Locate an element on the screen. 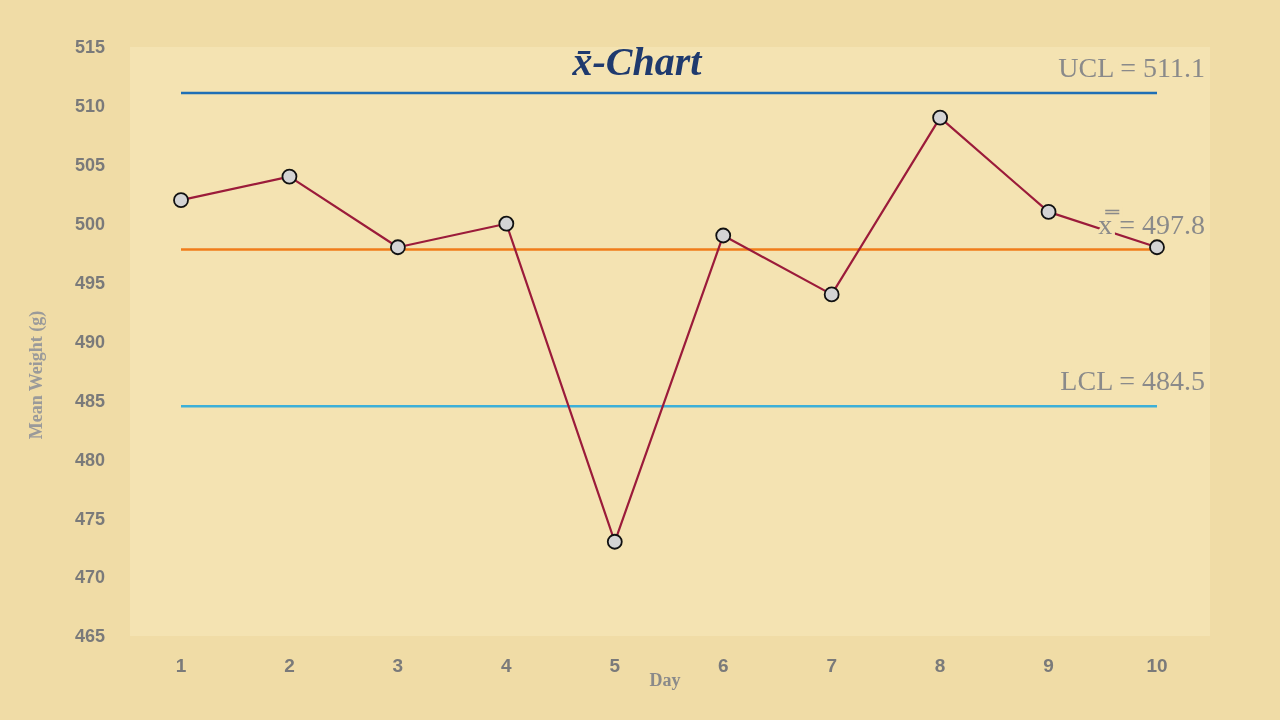 The width and height of the screenshot is (1280, 720). y-tick-label: 475 is located at coordinates (89, 518).